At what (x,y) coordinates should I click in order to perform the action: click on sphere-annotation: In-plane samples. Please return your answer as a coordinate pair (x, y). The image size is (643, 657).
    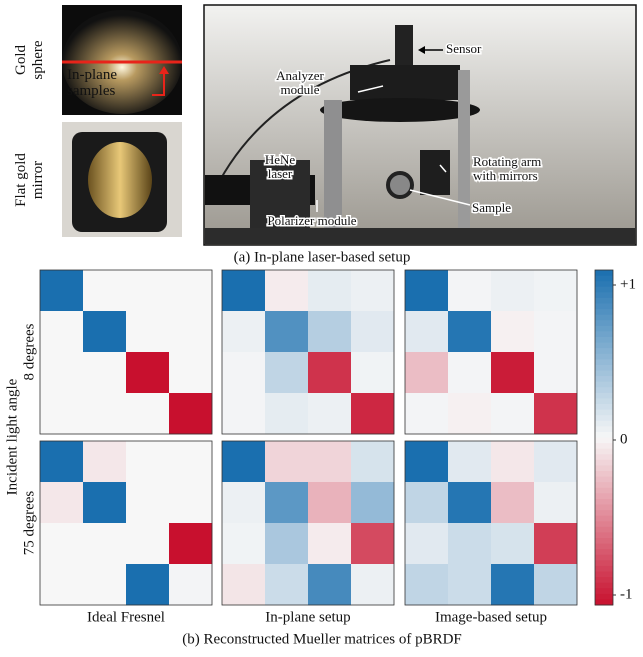
    Looking at the image, I should click on (92, 83).